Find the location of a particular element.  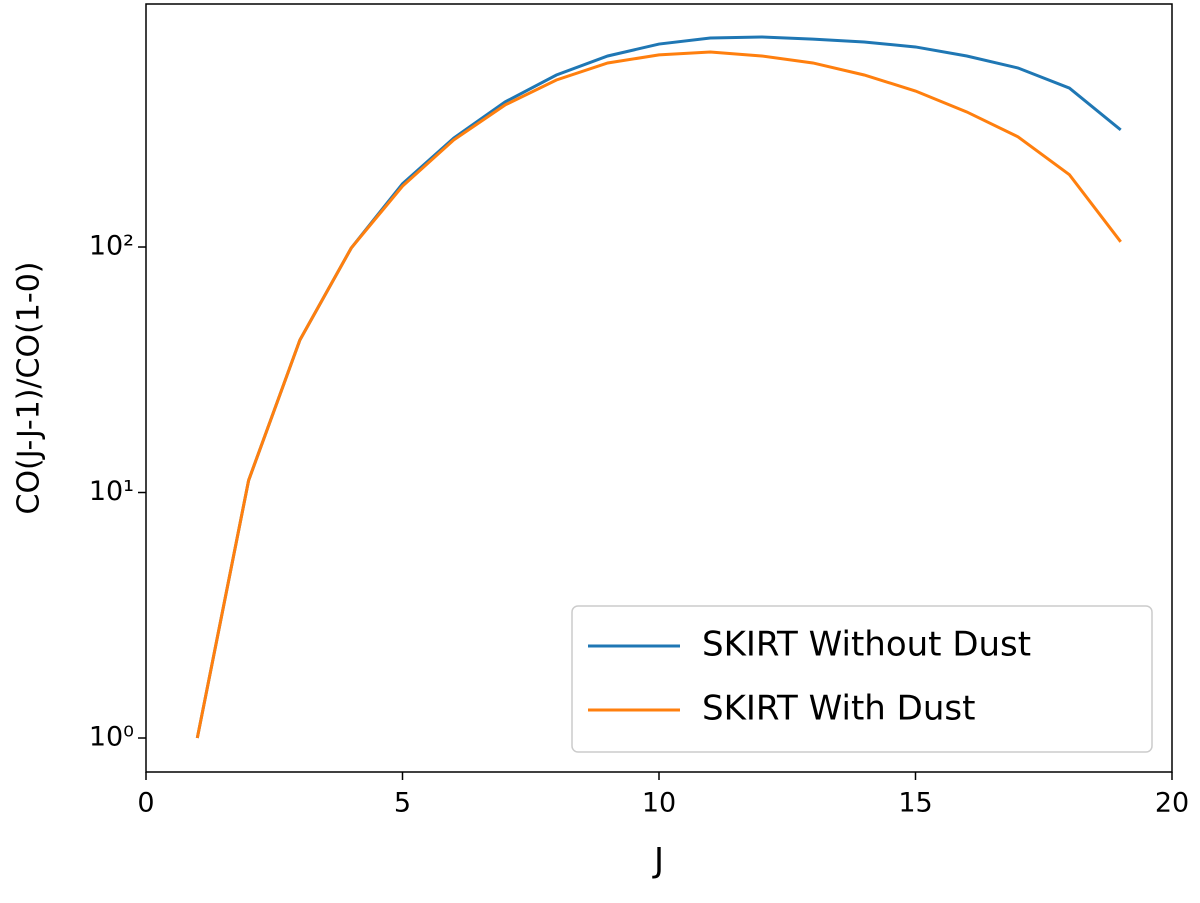

y-tick-label: 10² is located at coordinates (111, 246).